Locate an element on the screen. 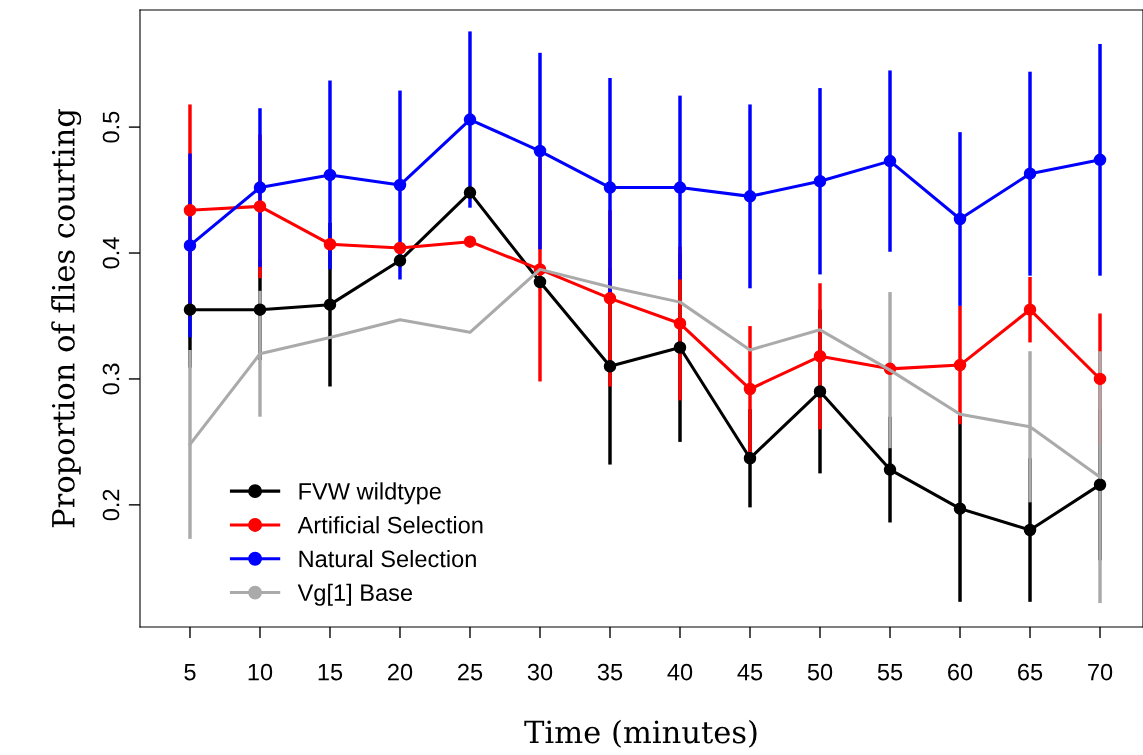 This screenshot has height=755, width=1143. x-tick-label: 55 is located at coordinates (890, 672).